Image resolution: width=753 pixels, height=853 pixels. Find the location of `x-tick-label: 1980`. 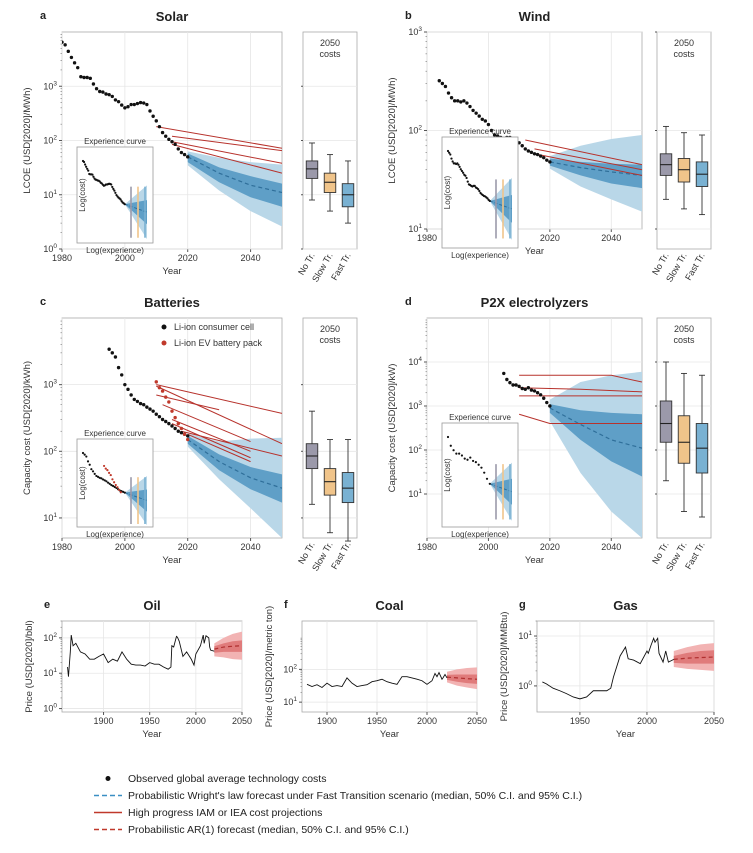

x-tick-label: 1980 is located at coordinates (427, 238).